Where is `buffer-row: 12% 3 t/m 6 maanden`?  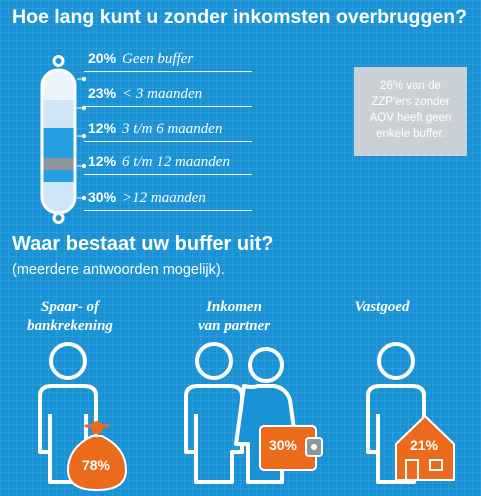
buffer-row: 12% 3 t/m 6 maanden is located at coordinates (155, 129).